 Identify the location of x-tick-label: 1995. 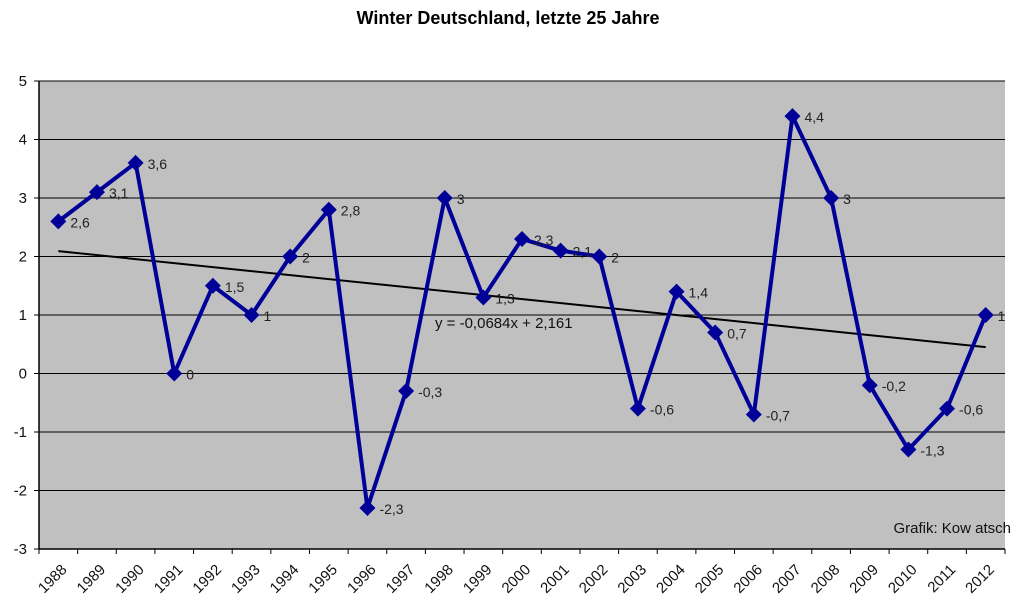
(323, 579).